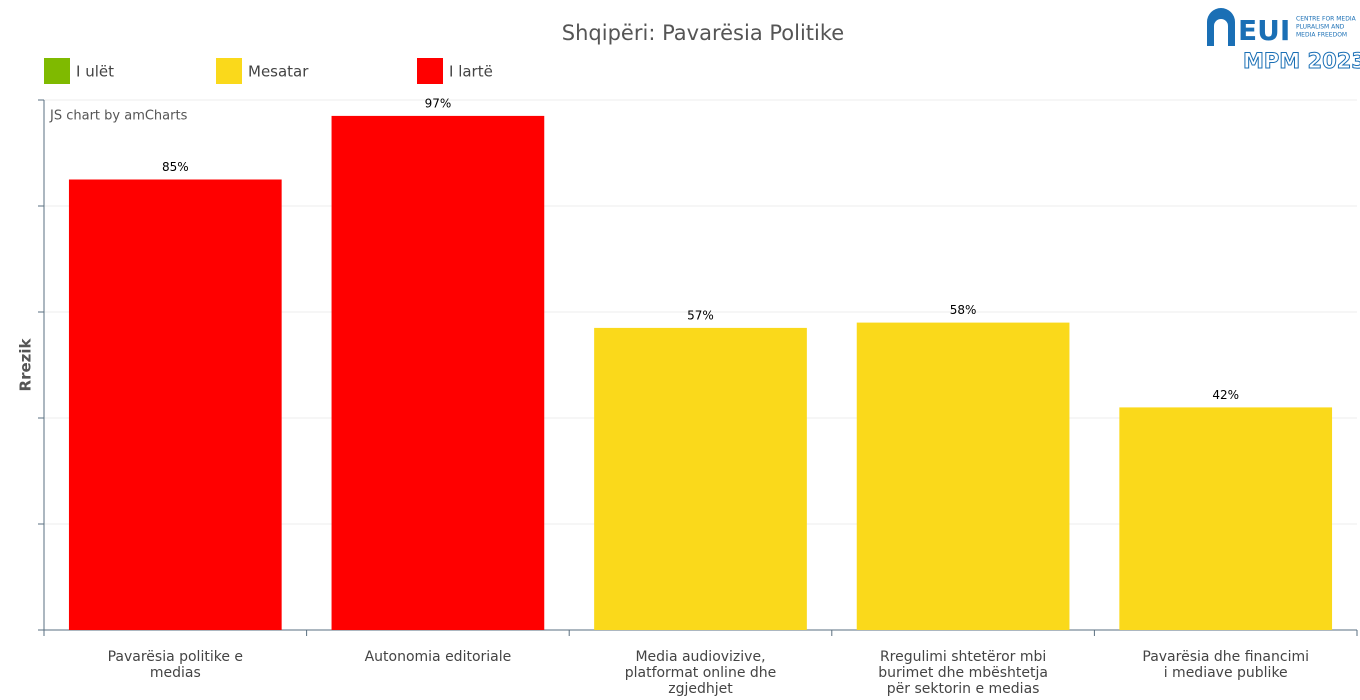 The image size is (1360, 700). What do you see at coordinates (1326, 19) in the screenshot?
I see `logo-line: CENTRE FOR MEDIA` at bounding box center [1326, 19].